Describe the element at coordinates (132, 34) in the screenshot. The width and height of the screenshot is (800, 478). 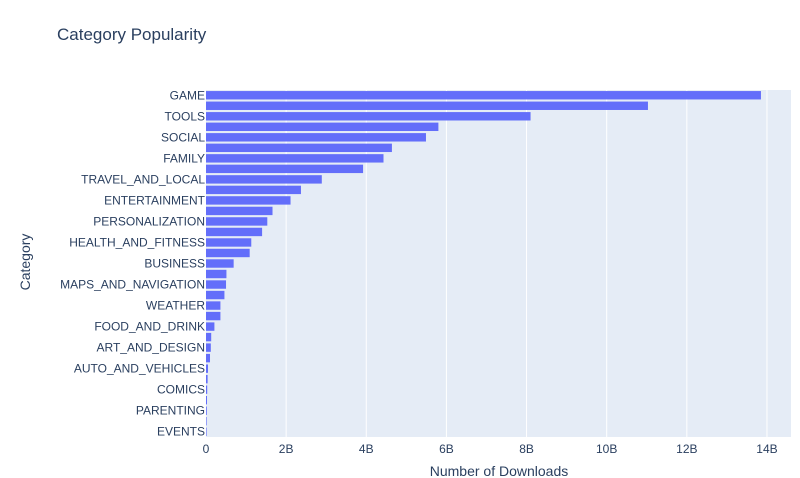
I see `chart-title: Category Popularity` at that location.